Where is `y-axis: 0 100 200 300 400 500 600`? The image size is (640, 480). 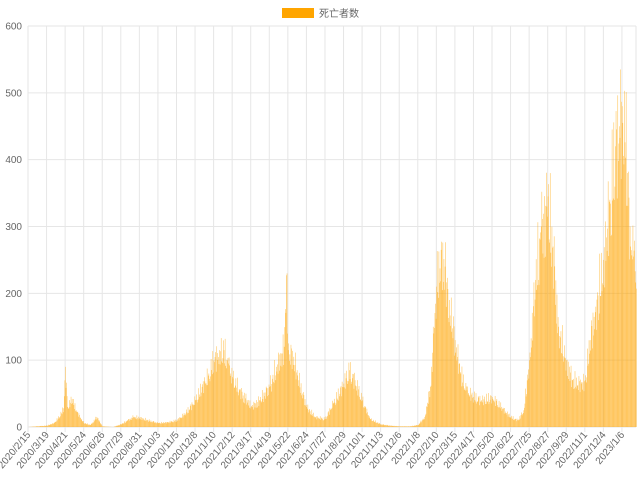 y-axis: 0 100 200 300 400 500 600 is located at coordinates (13, 228).